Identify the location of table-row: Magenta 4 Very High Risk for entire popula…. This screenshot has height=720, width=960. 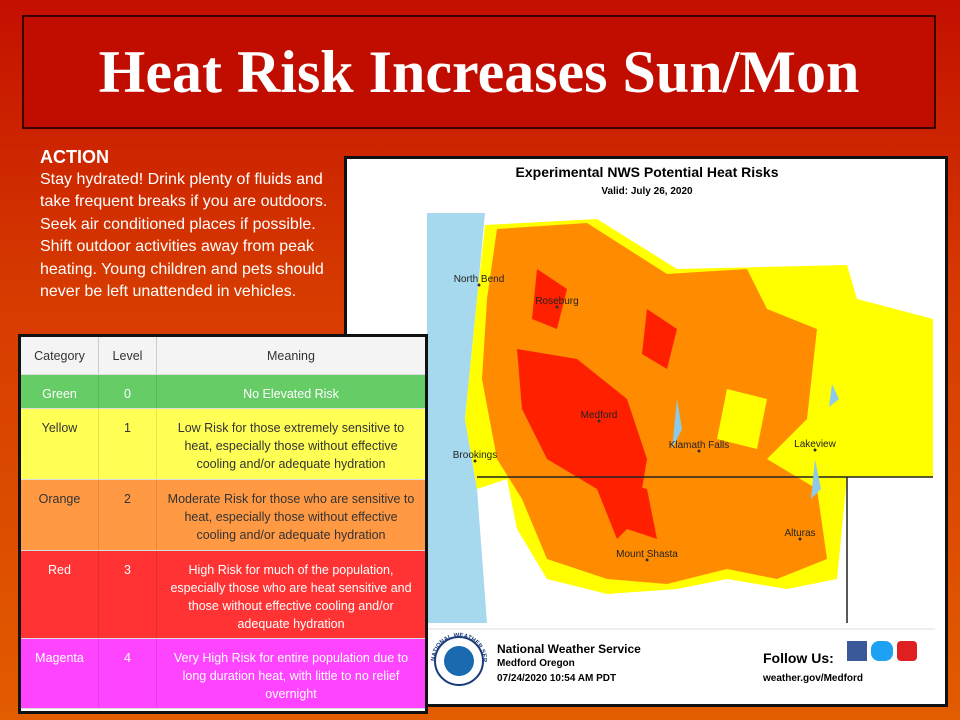
(223, 674).